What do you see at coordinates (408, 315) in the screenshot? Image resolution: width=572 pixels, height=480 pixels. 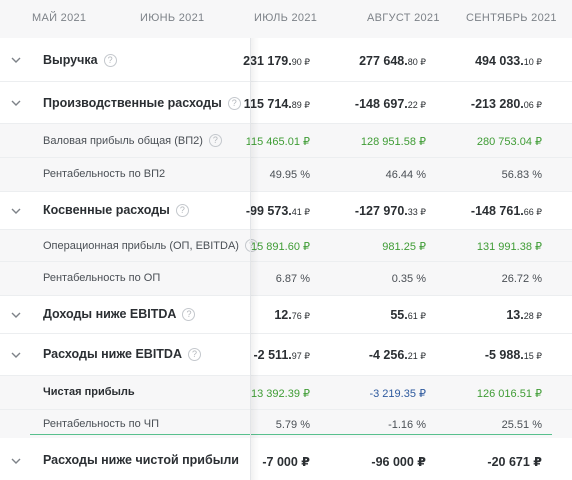 I see `value-august: 55.61 ₽` at bounding box center [408, 315].